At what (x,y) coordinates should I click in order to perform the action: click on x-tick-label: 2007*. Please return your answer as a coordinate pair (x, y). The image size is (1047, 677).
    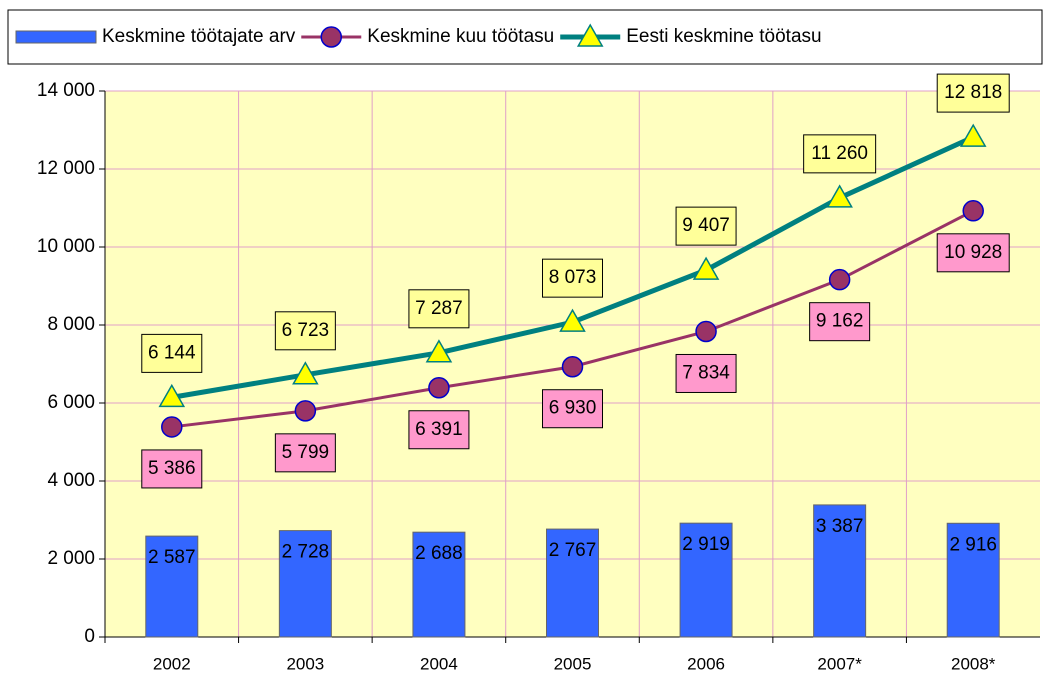
    Looking at the image, I should click on (839, 663).